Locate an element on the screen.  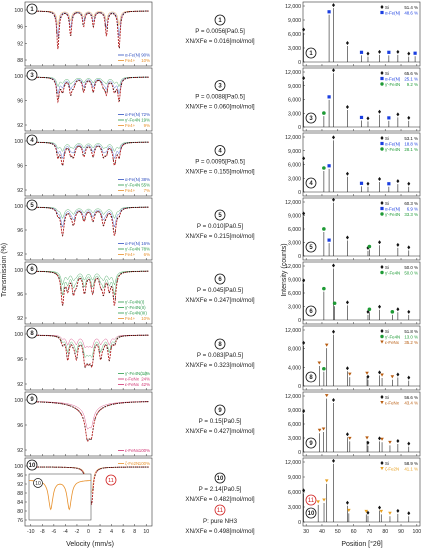
mossbauer-panel-4: 100 96 92 4 α-Fe(N) 38%γ'-Fe4N 55% Fe4+ 7% is located at coordinates (83, 164).